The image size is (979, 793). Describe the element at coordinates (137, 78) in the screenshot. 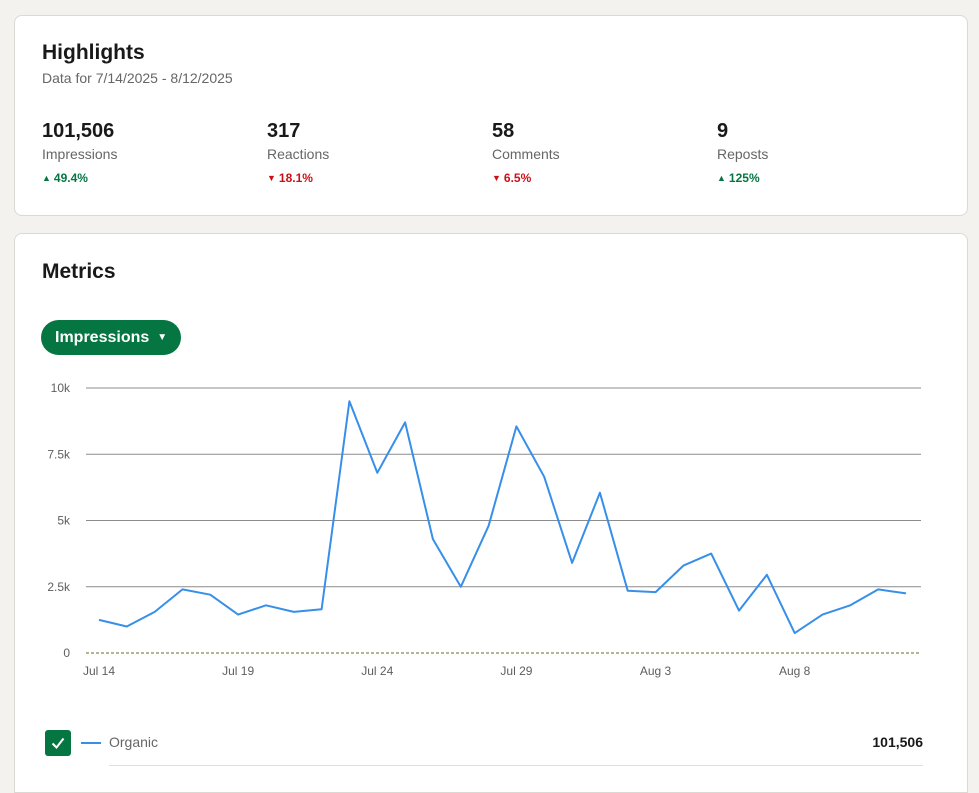

I see `date-range: Data for 7/14/2025 - 8/12/2025` at that location.